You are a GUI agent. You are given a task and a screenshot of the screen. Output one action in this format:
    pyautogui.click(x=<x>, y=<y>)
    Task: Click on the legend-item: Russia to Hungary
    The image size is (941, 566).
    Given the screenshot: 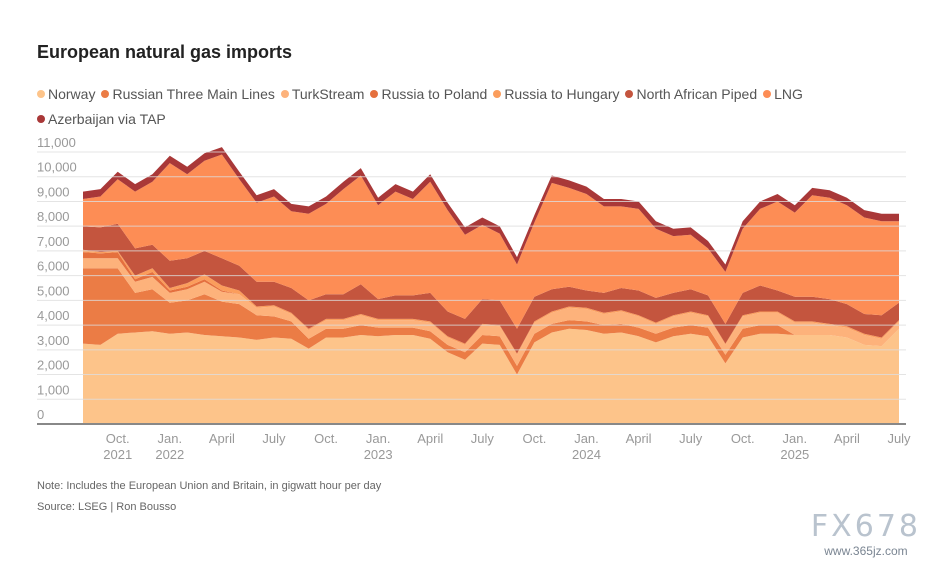 What is the action you would take?
    pyautogui.click(x=556, y=94)
    